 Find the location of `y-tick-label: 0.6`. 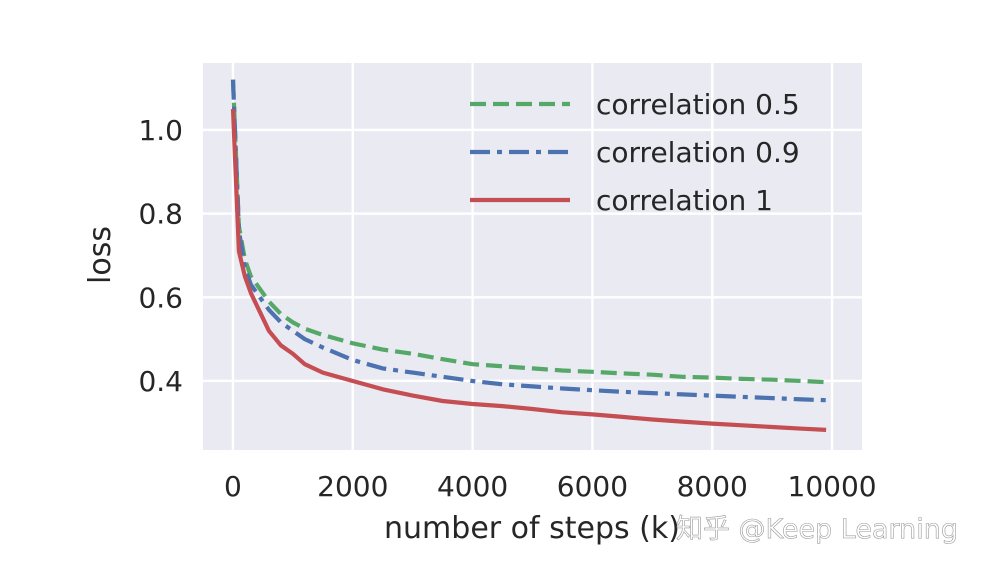

y-tick-label: 0.6 is located at coordinates (160, 297).